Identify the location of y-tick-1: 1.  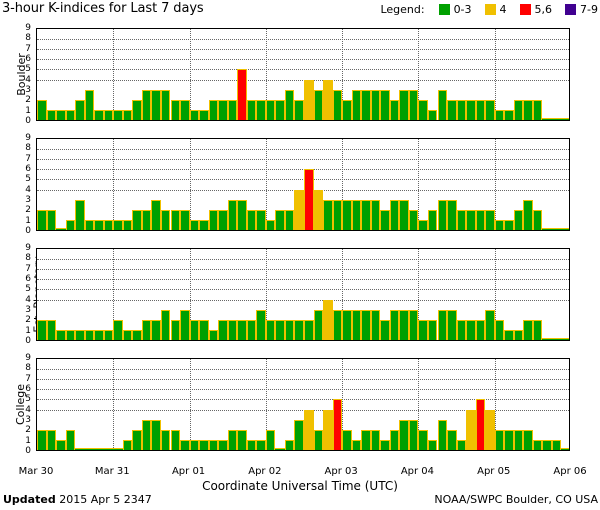
(28, 220).